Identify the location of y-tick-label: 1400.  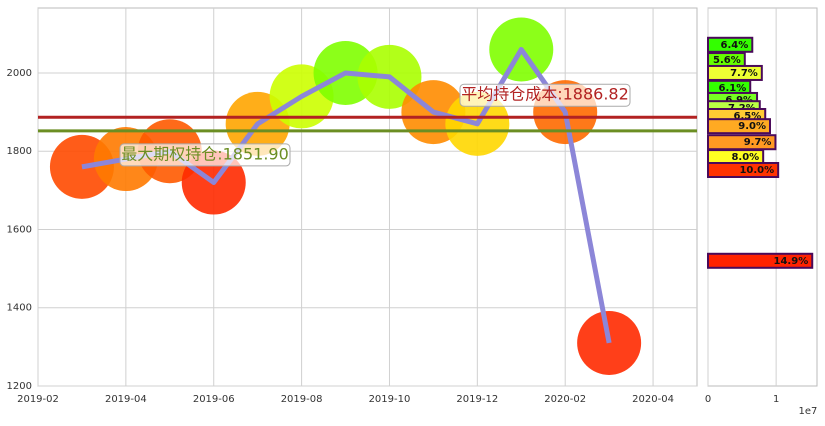
(19, 308).